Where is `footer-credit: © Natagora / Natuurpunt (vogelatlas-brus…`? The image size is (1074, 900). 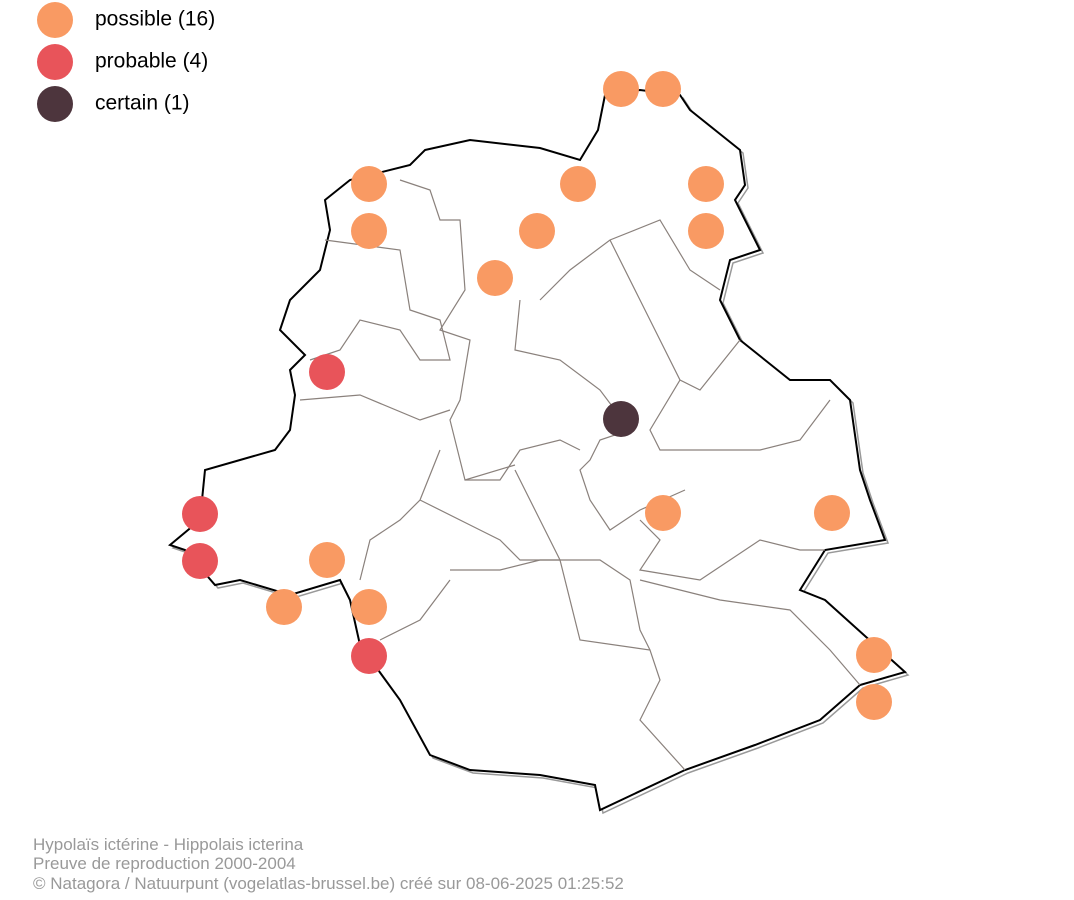 footer-credit: © Natagora / Natuurpunt (vogelatlas-brus… is located at coordinates (328, 883).